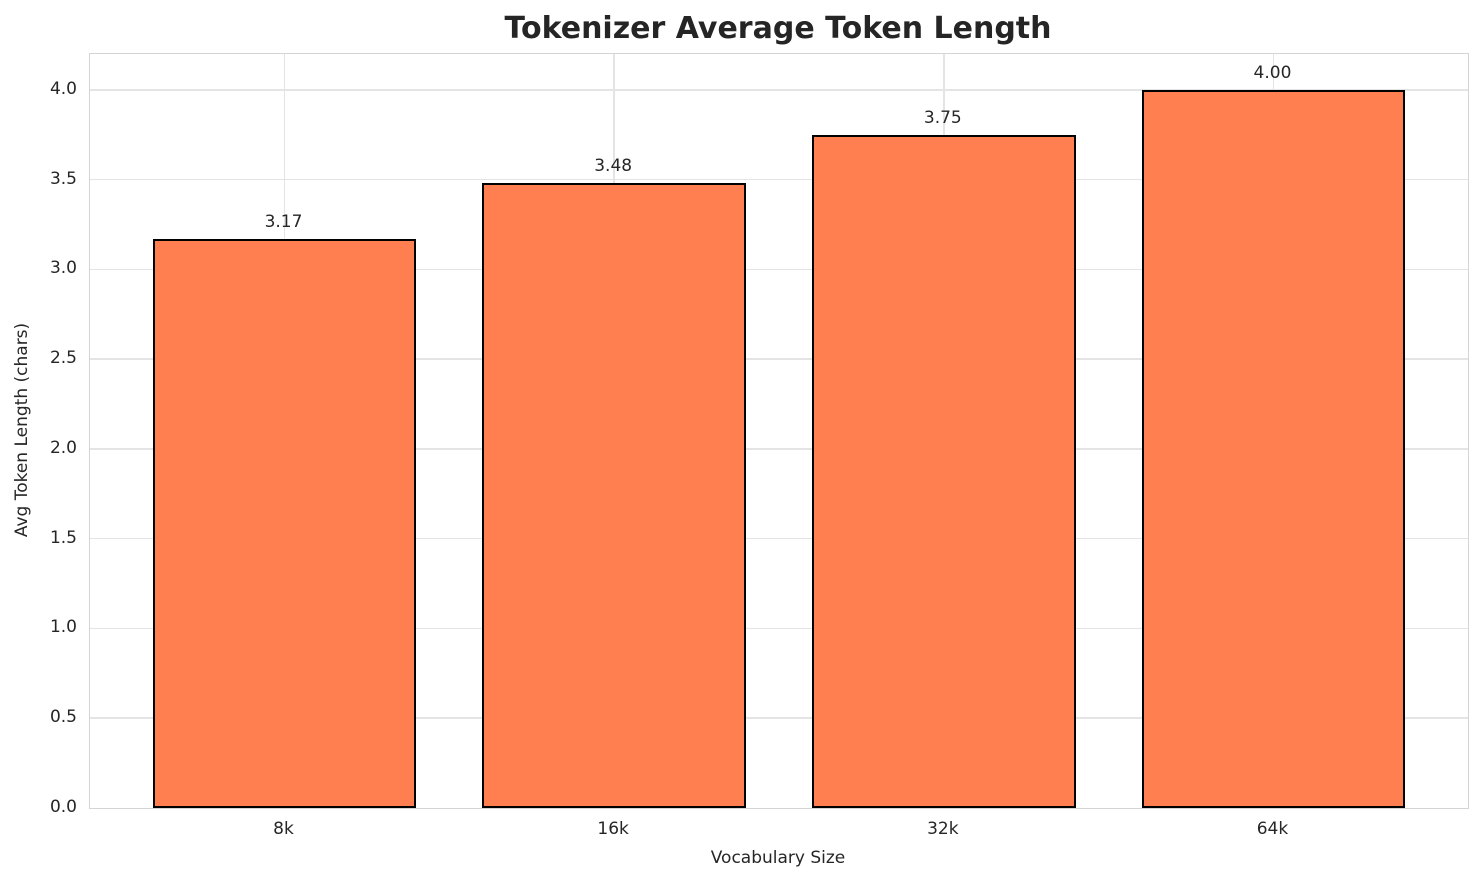 This screenshot has width=1484, height=885. What do you see at coordinates (63, 447) in the screenshot?
I see `y-tick-label: 2.0` at bounding box center [63, 447].